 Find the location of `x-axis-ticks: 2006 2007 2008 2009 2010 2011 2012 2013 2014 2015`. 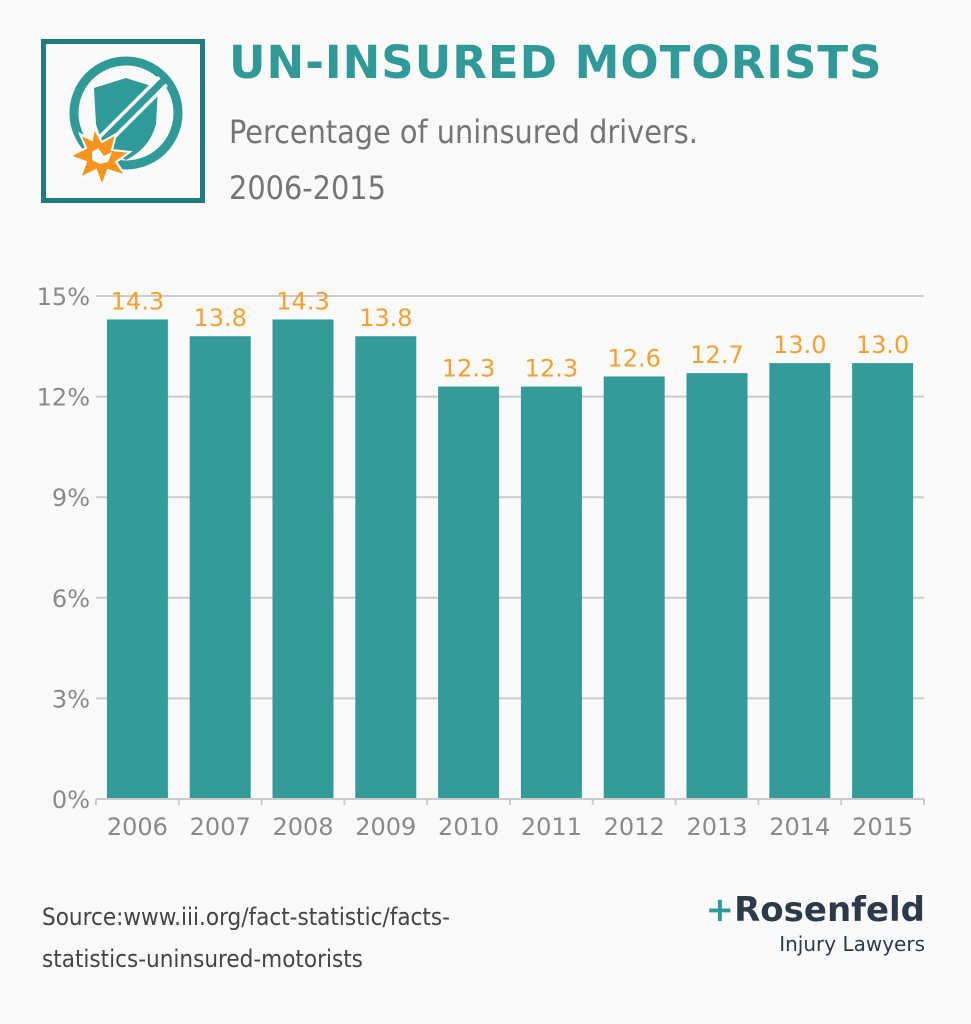

x-axis-ticks: 2006 2007 2008 2009 2010 2011 2012 2013 2014 2015 is located at coordinates (510, 820).